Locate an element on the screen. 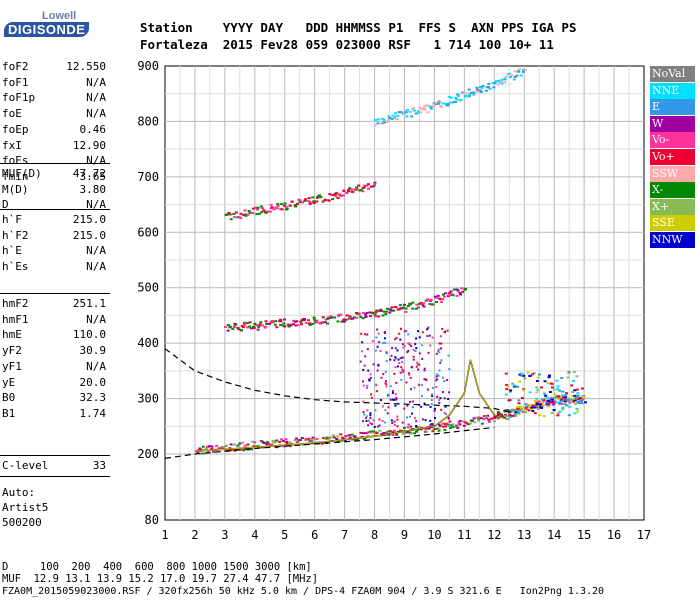 This screenshot has width=700, height=600. param-value: 47.72 is located at coordinates (89, 173).